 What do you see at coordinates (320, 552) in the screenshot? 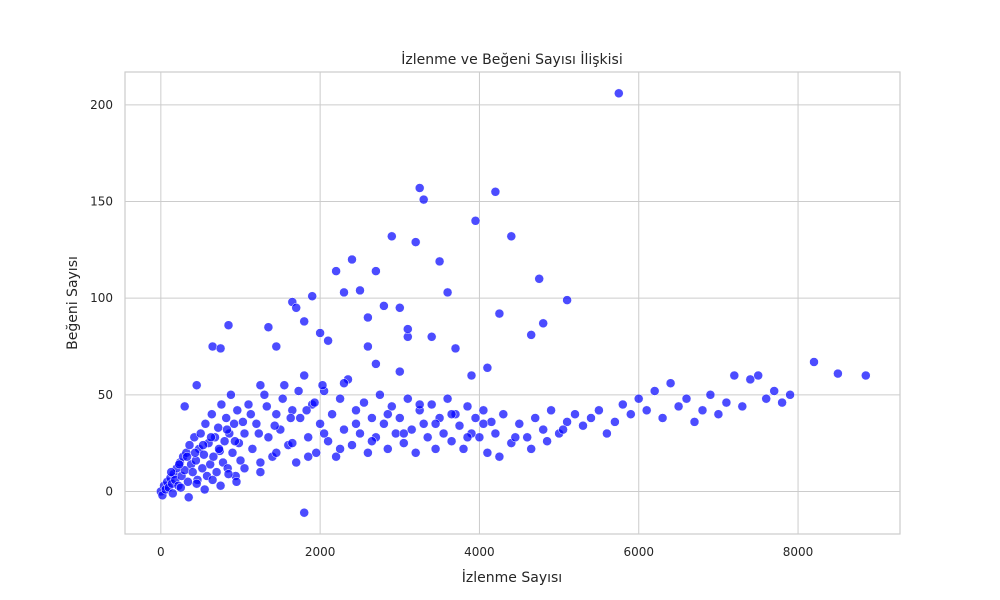
I see `x-tick-label: 2000` at bounding box center [320, 552].